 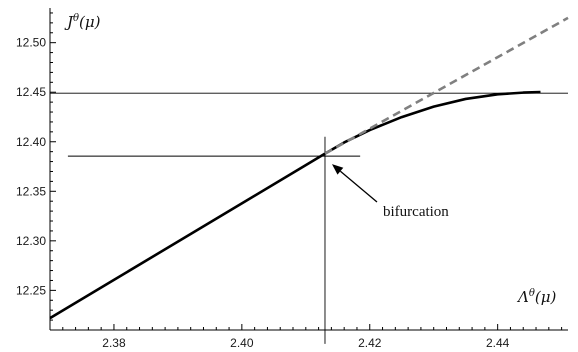 What do you see at coordinates (358, 186) in the screenshot?
I see `annotation-arrow` at bounding box center [358, 186].